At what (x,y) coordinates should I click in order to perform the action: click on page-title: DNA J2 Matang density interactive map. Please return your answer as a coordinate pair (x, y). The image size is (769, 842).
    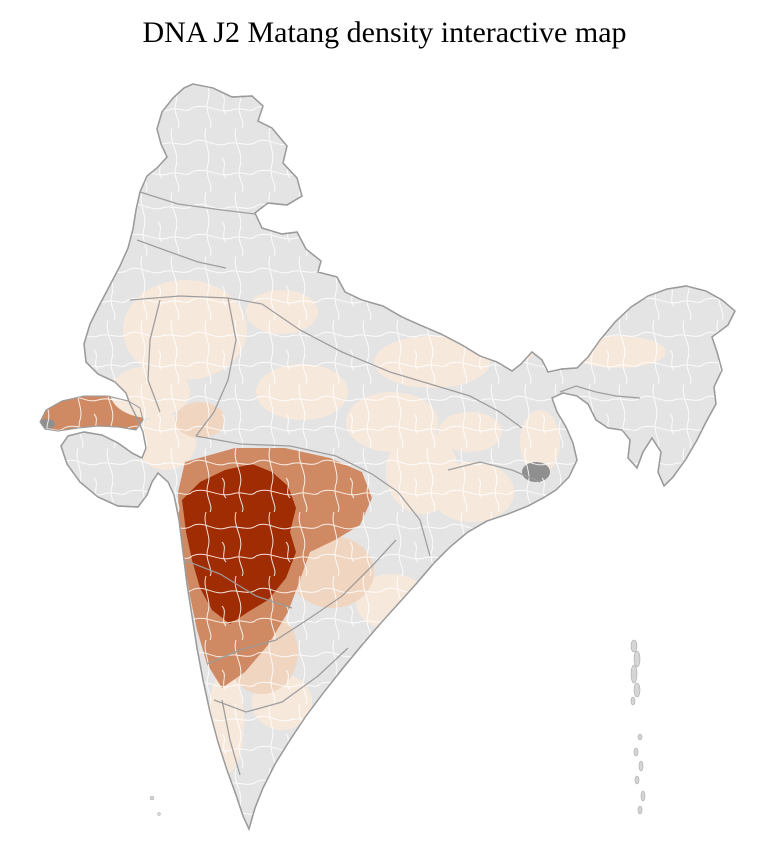
    Looking at the image, I should click on (384, 32).